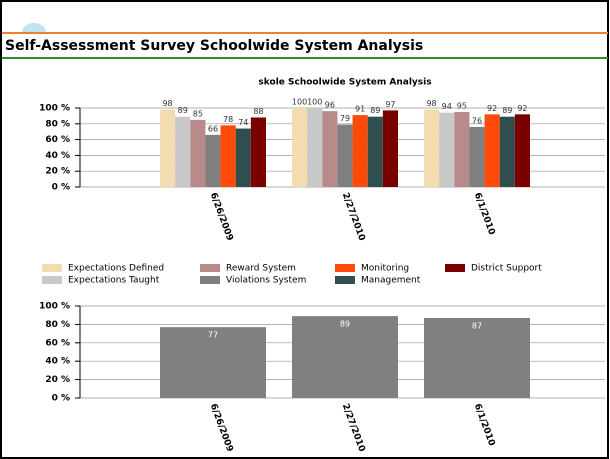  I want to click on legend-label: Monitoring, so click(385, 269).